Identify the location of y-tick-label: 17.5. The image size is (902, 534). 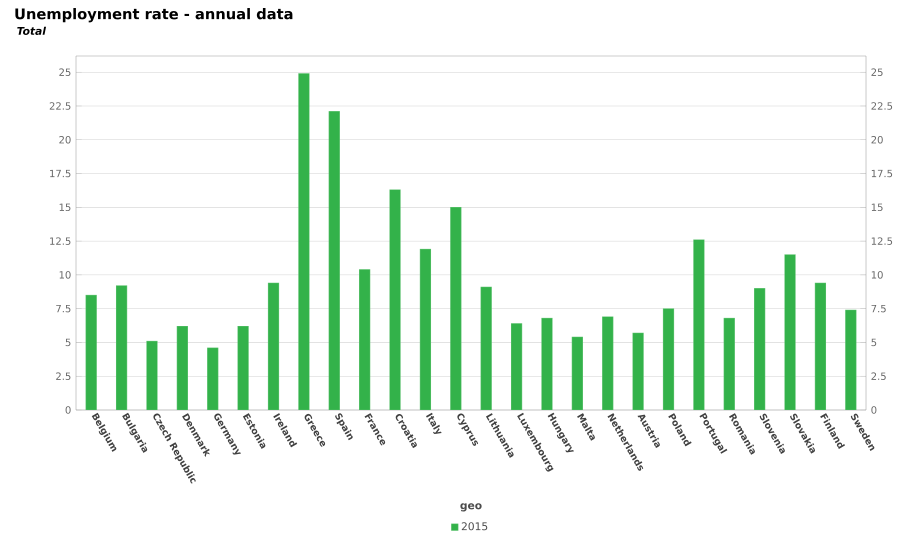
(882, 174).